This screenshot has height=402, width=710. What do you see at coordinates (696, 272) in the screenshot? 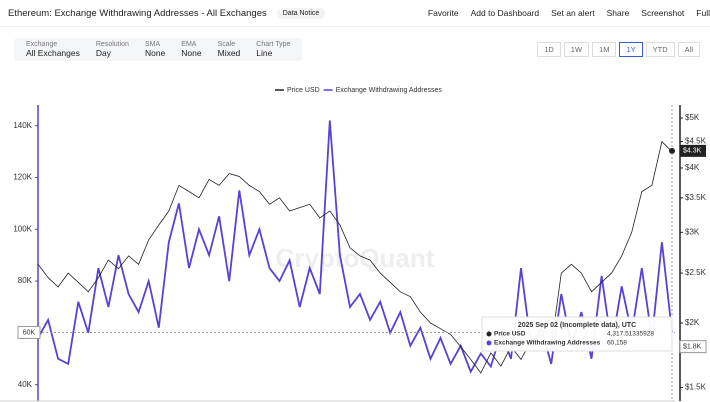
I see `y2-tick-label: $2.5K` at bounding box center [696, 272].